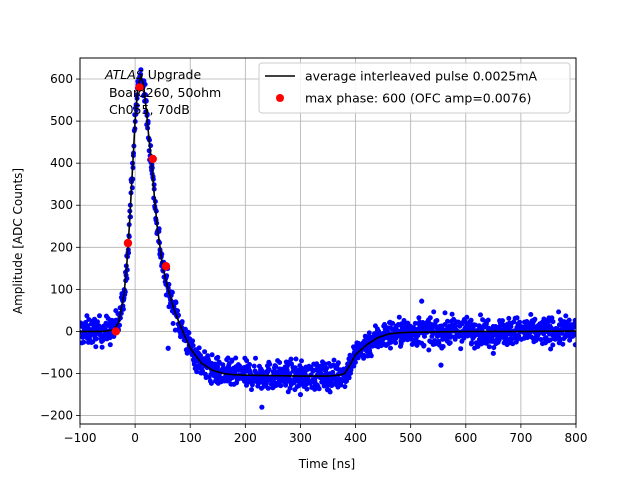 This screenshot has width=640, height=484. Describe the element at coordinates (18, 241) in the screenshot. I see `y-axis-label: Amplitude [ADC Counts]` at that location.